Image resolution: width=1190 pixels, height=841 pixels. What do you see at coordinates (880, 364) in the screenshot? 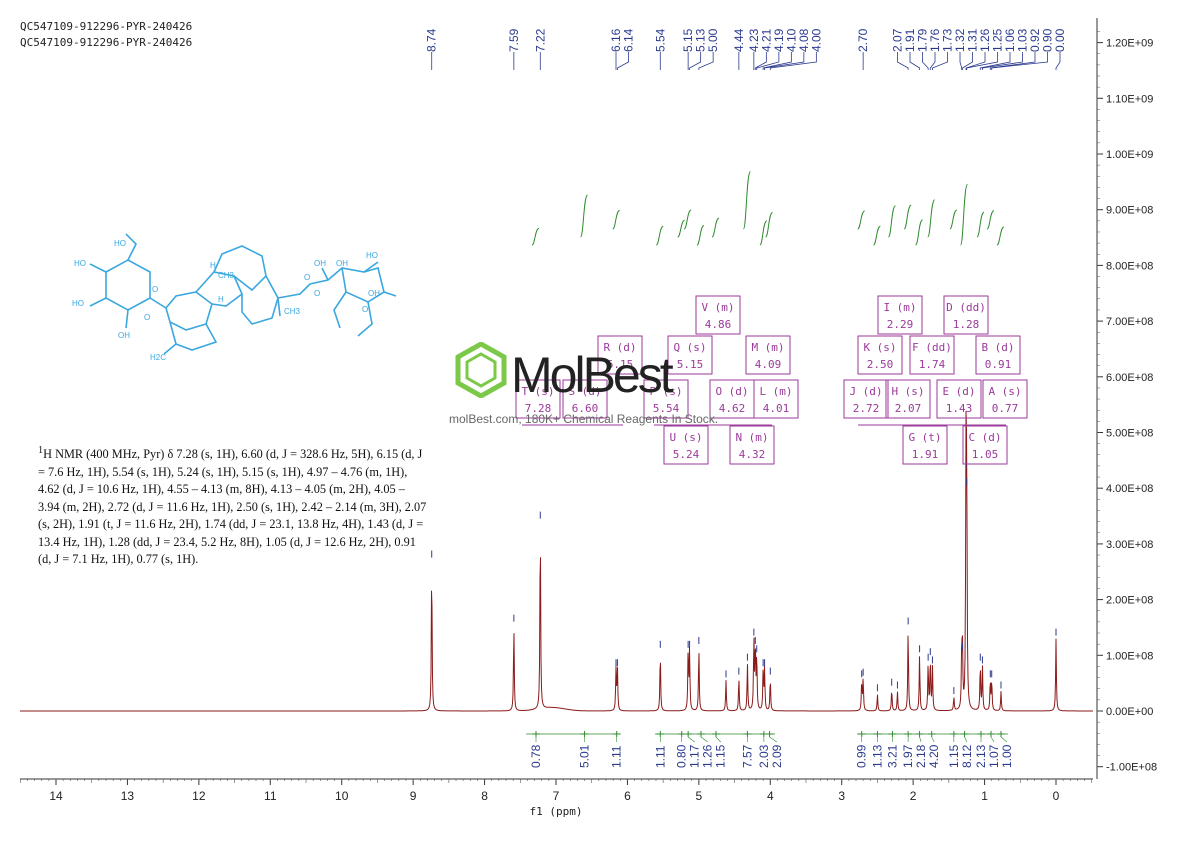
I see `multiplet-ppm: 2.50` at bounding box center [880, 364].